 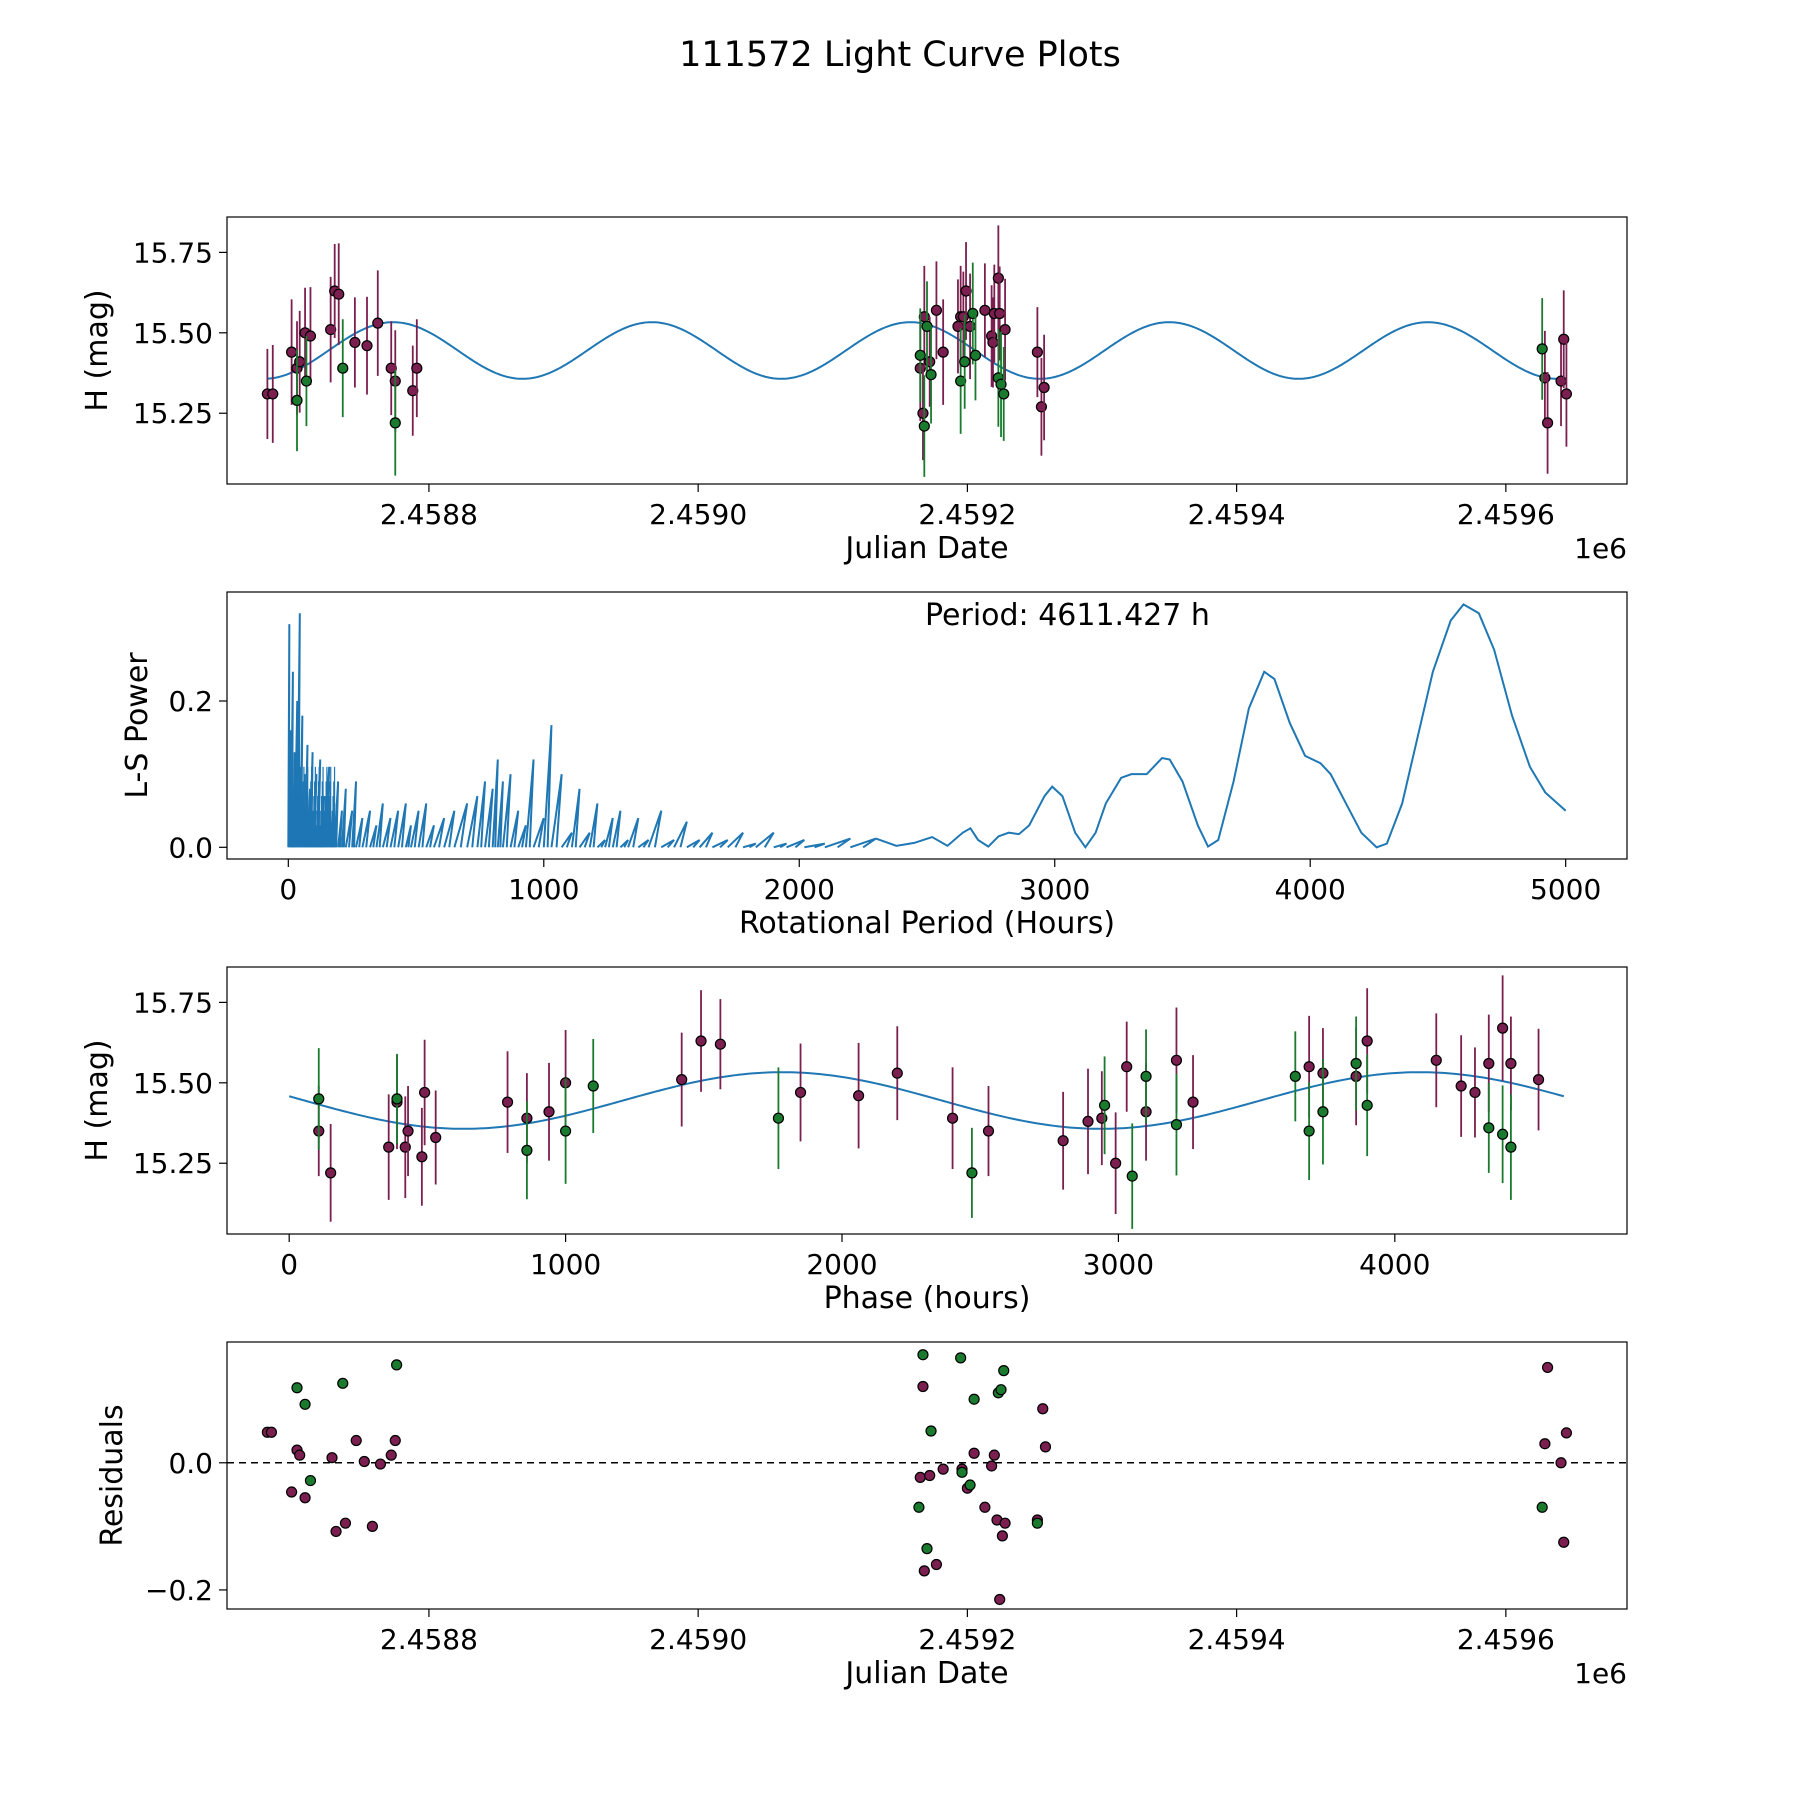 What do you see at coordinates (799, 889) in the screenshot?
I see `x-tick-label: 2000` at bounding box center [799, 889].